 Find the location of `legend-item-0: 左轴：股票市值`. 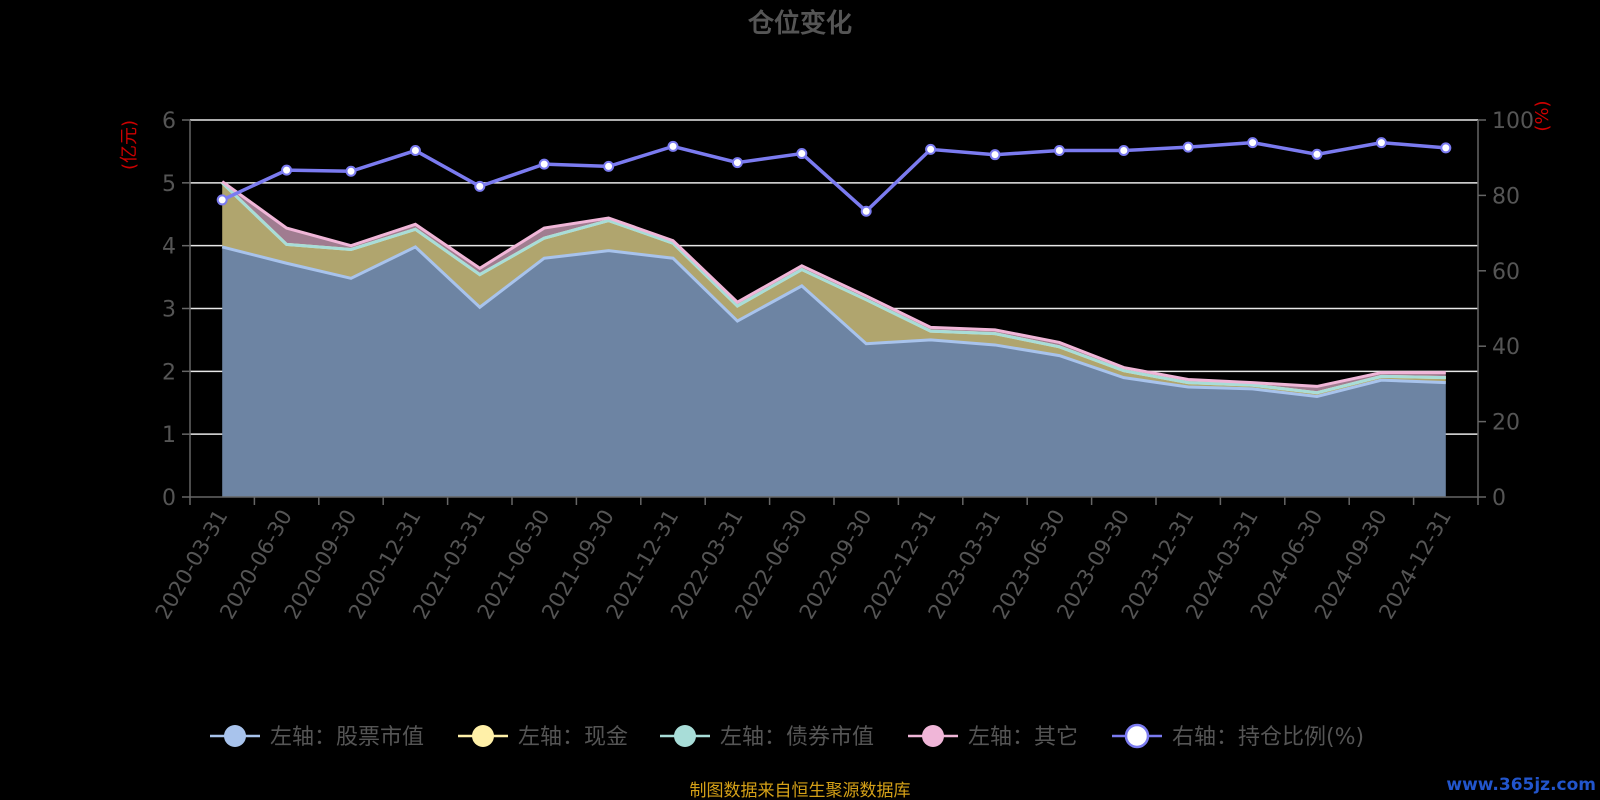

legend-item-0: 左轴：股票市值 is located at coordinates (317, 737).